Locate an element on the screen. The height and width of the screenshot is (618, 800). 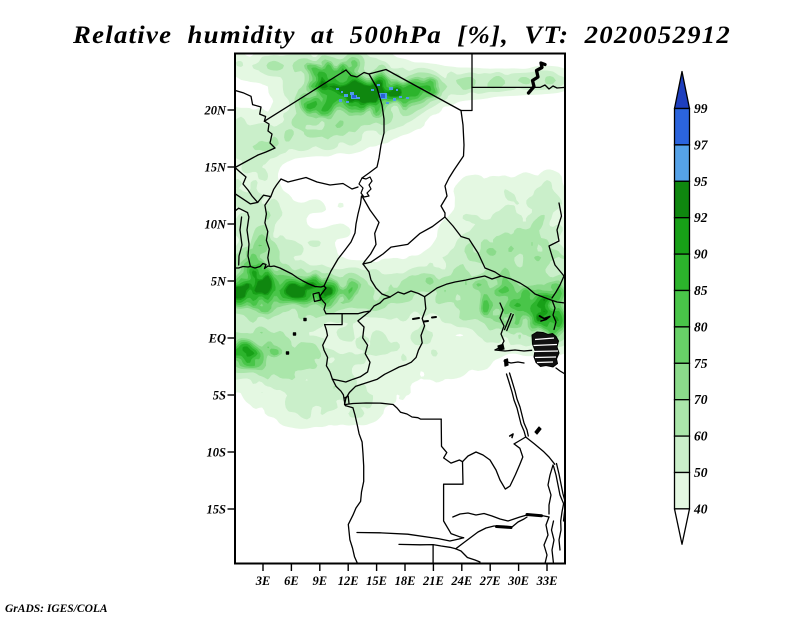
svg-text: GrADS: IGES/COLA is located at coordinates (56, 609).